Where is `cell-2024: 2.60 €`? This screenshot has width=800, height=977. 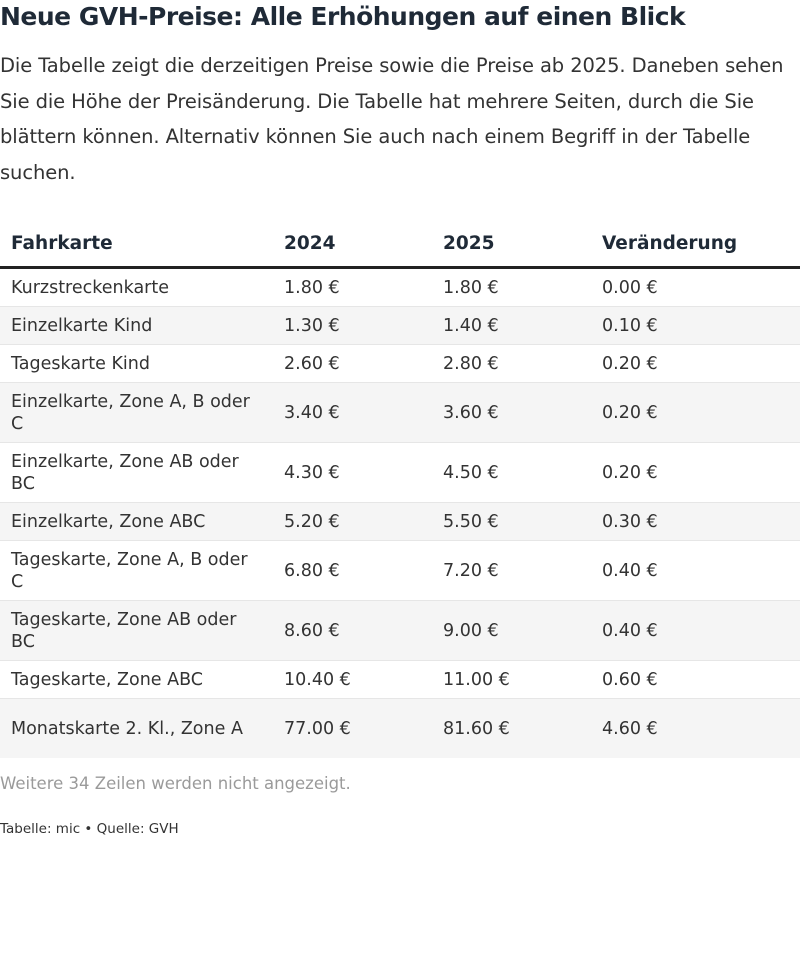 cell-2024: 2.60 € is located at coordinates (352, 363).